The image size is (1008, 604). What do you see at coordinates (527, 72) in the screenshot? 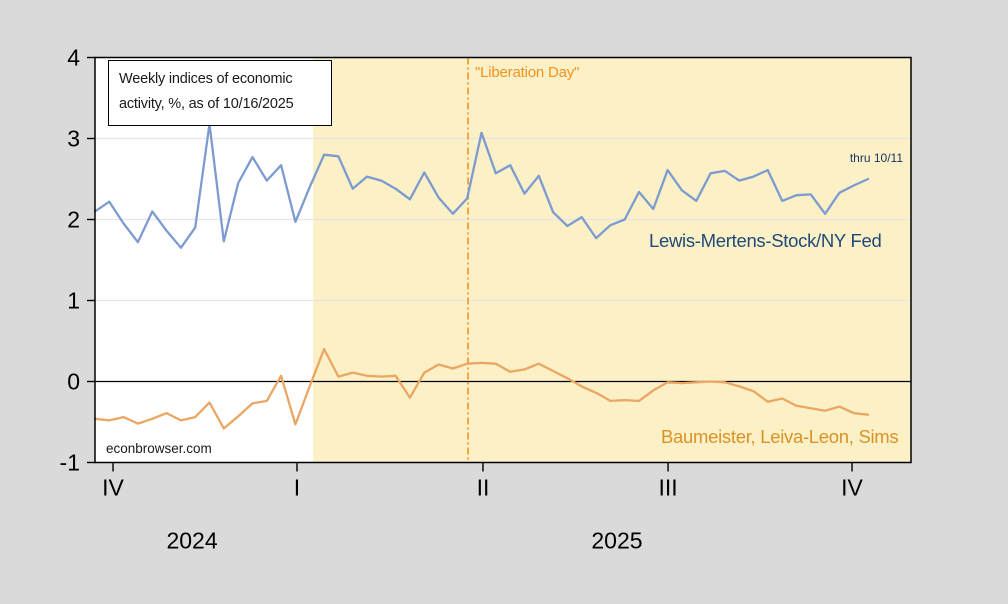
I see `liberation-day-label: "Liberation Day"` at bounding box center [527, 72].